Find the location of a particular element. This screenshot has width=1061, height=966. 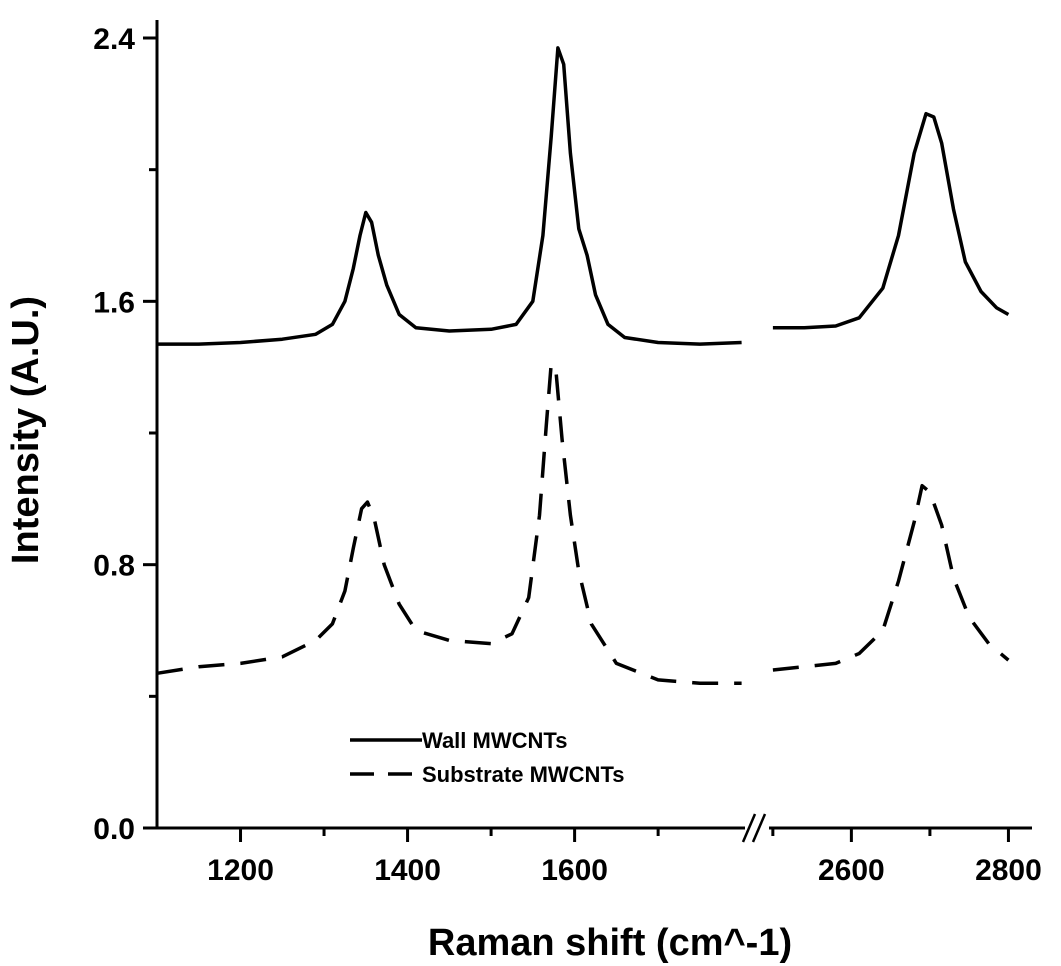

x-tick-label: 1400 is located at coordinates (407, 870).